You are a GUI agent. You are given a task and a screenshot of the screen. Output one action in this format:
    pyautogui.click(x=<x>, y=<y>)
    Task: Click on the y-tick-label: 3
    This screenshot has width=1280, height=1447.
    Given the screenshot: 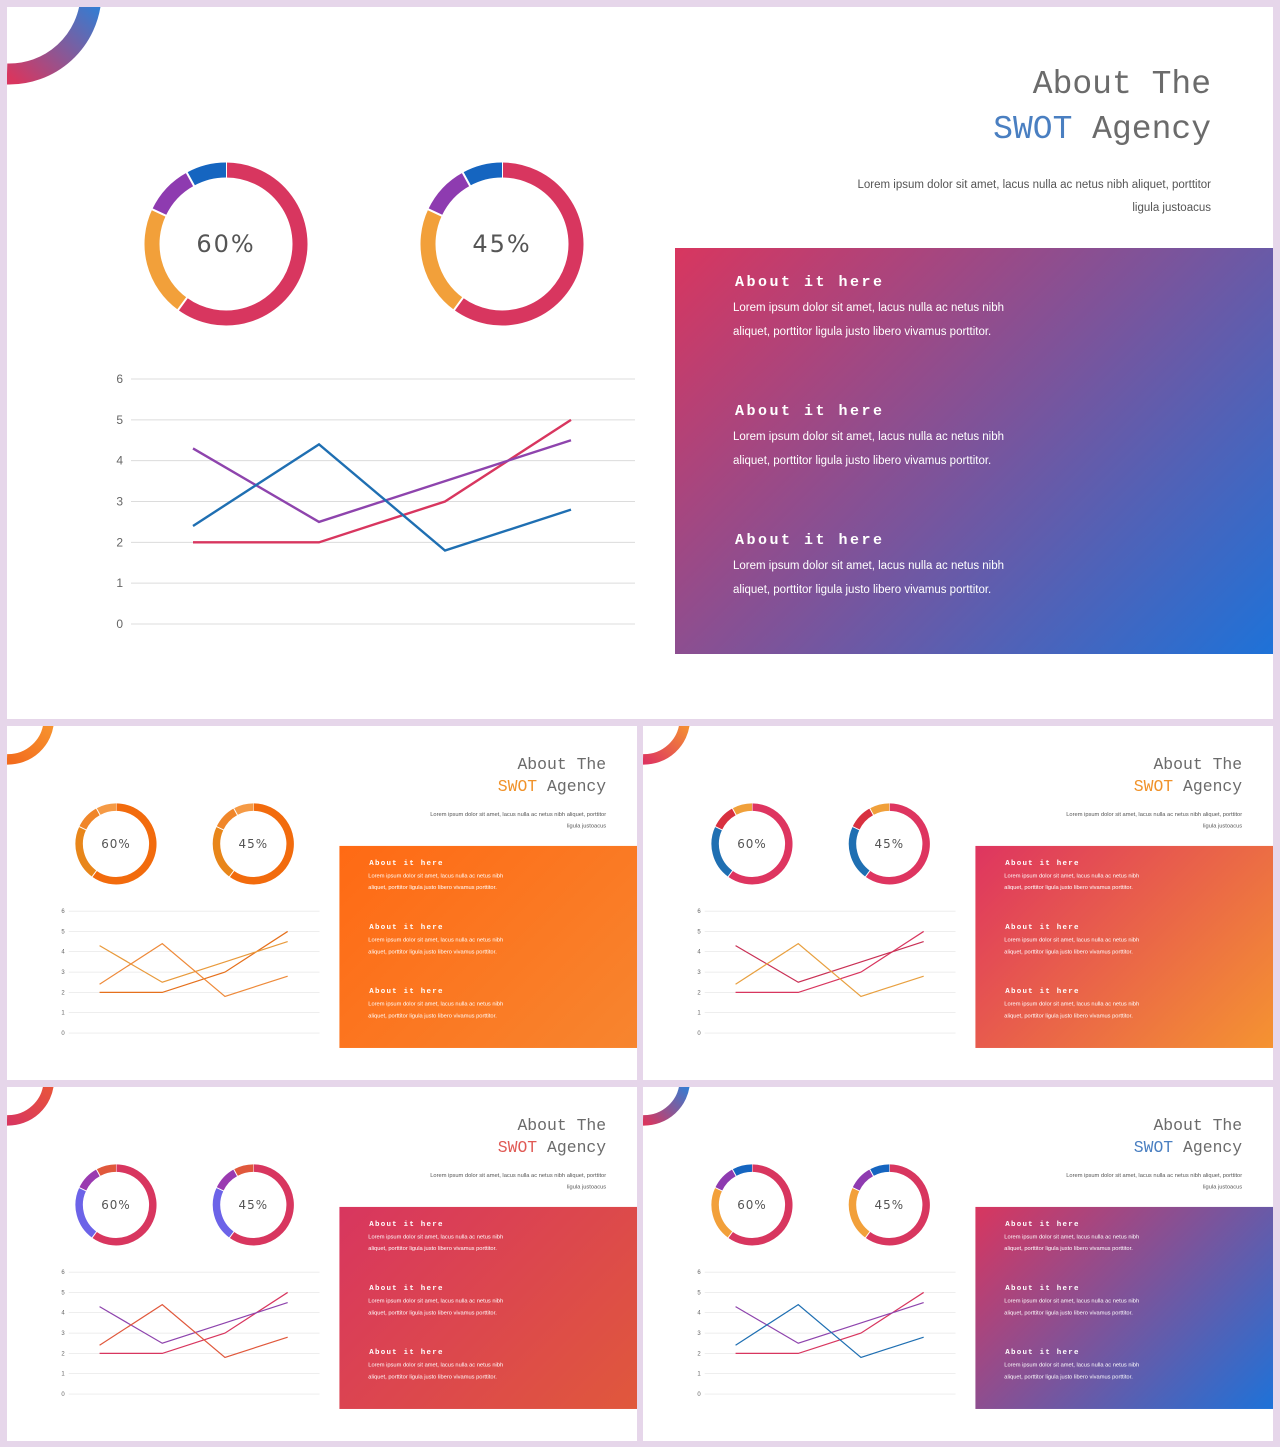 What is the action you would take?
    pyautogui.click(x=699, y=1334)
    